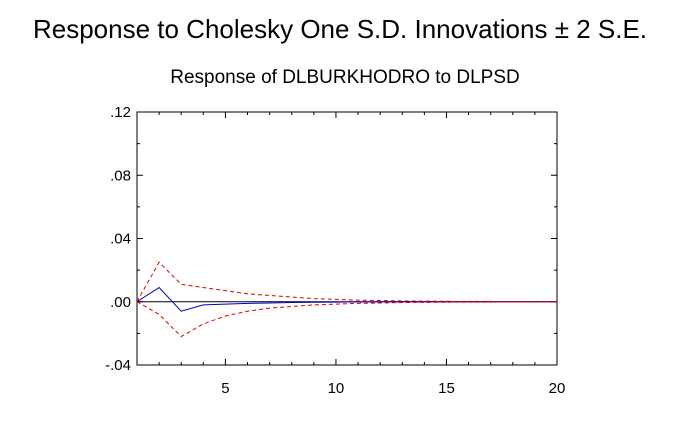 This screenshot has width=679, height=422. What do you see at coordinates (120, 302) in the screenshot?
I see `y-tick-label: .00` at bounding box center [120, 302].